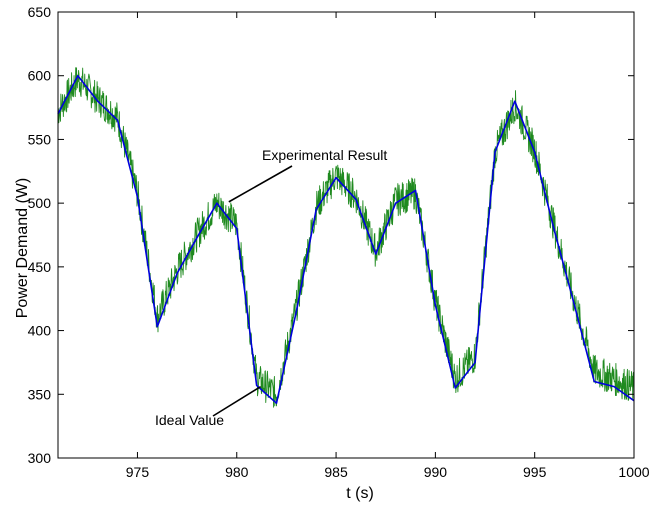  What do you see at coordinates (40, 12) in the screenshot?
I see `y-tick-label: 650` at bounding box center [40, 12].